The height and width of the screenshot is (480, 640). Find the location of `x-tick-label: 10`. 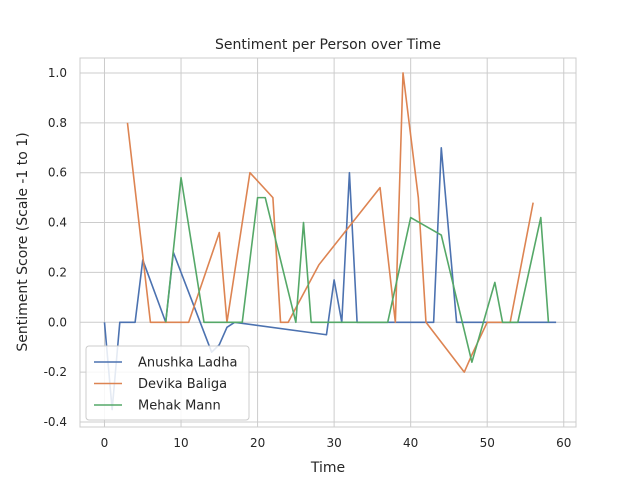

x-tick-label: 10 is located at coordinates (180, 443).